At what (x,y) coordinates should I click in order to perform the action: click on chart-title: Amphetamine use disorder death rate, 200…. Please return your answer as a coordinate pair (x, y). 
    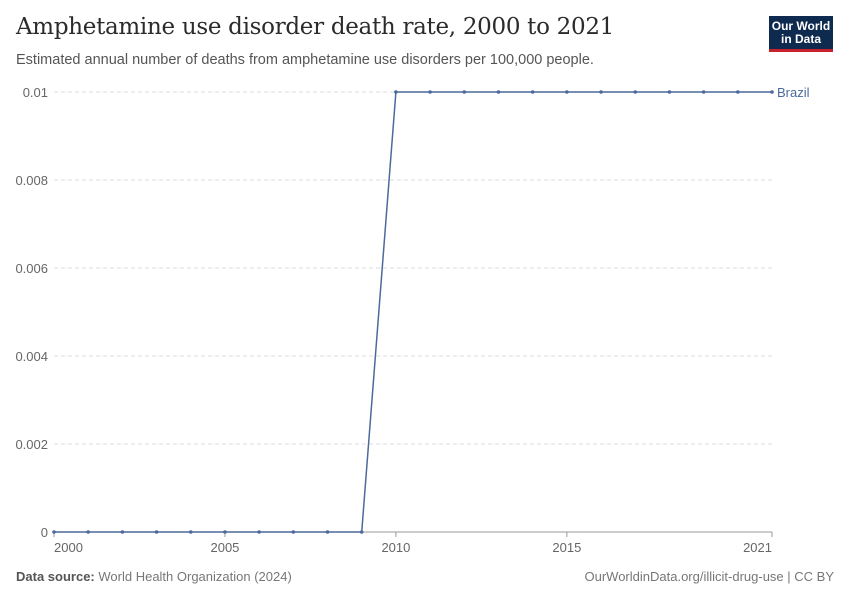
    Looking at the image, I should click on (315, 27).